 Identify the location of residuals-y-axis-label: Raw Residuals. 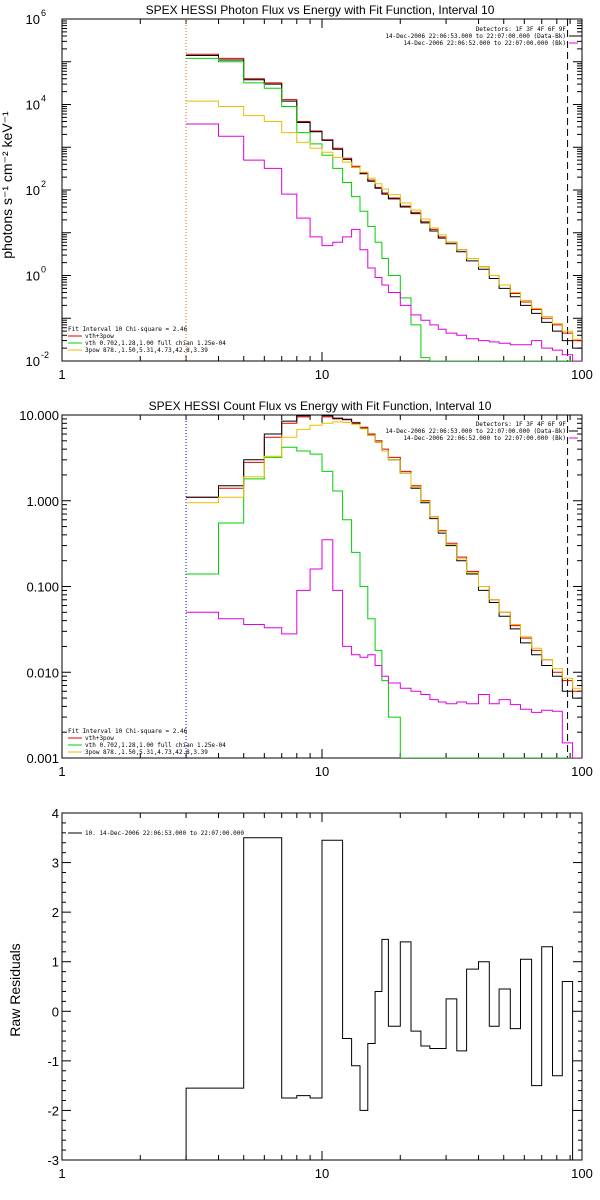
(15, 989).